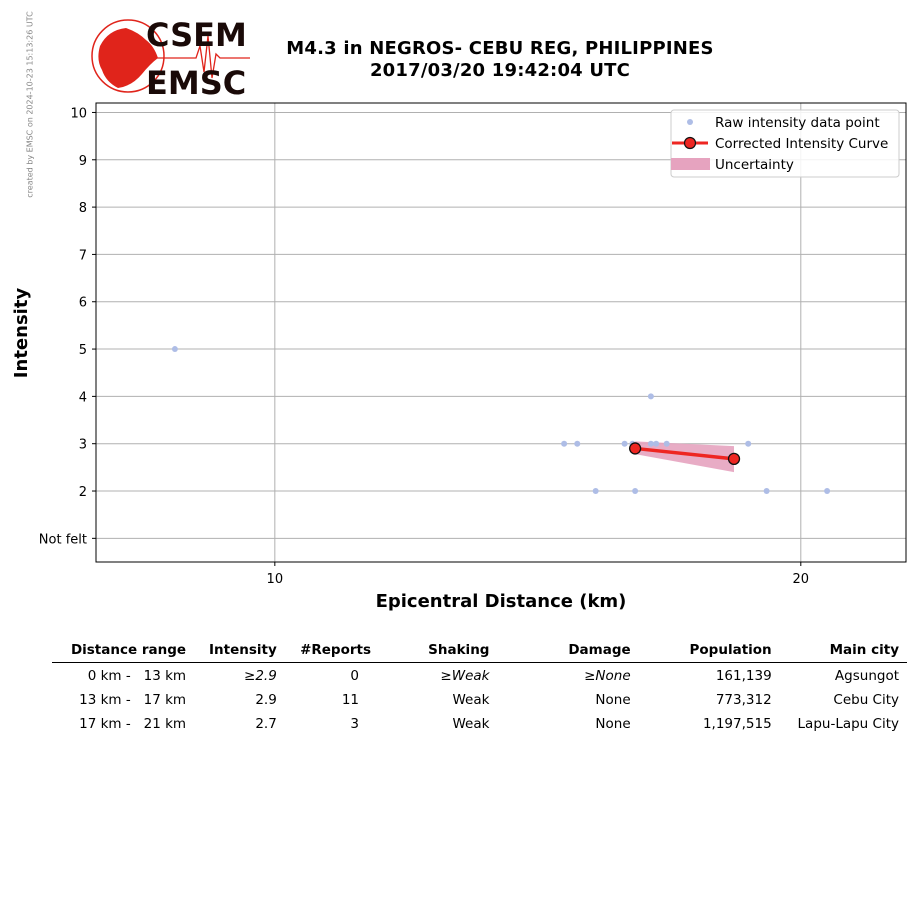  I want to click on y-tick-label: 7, so click(83, 255).